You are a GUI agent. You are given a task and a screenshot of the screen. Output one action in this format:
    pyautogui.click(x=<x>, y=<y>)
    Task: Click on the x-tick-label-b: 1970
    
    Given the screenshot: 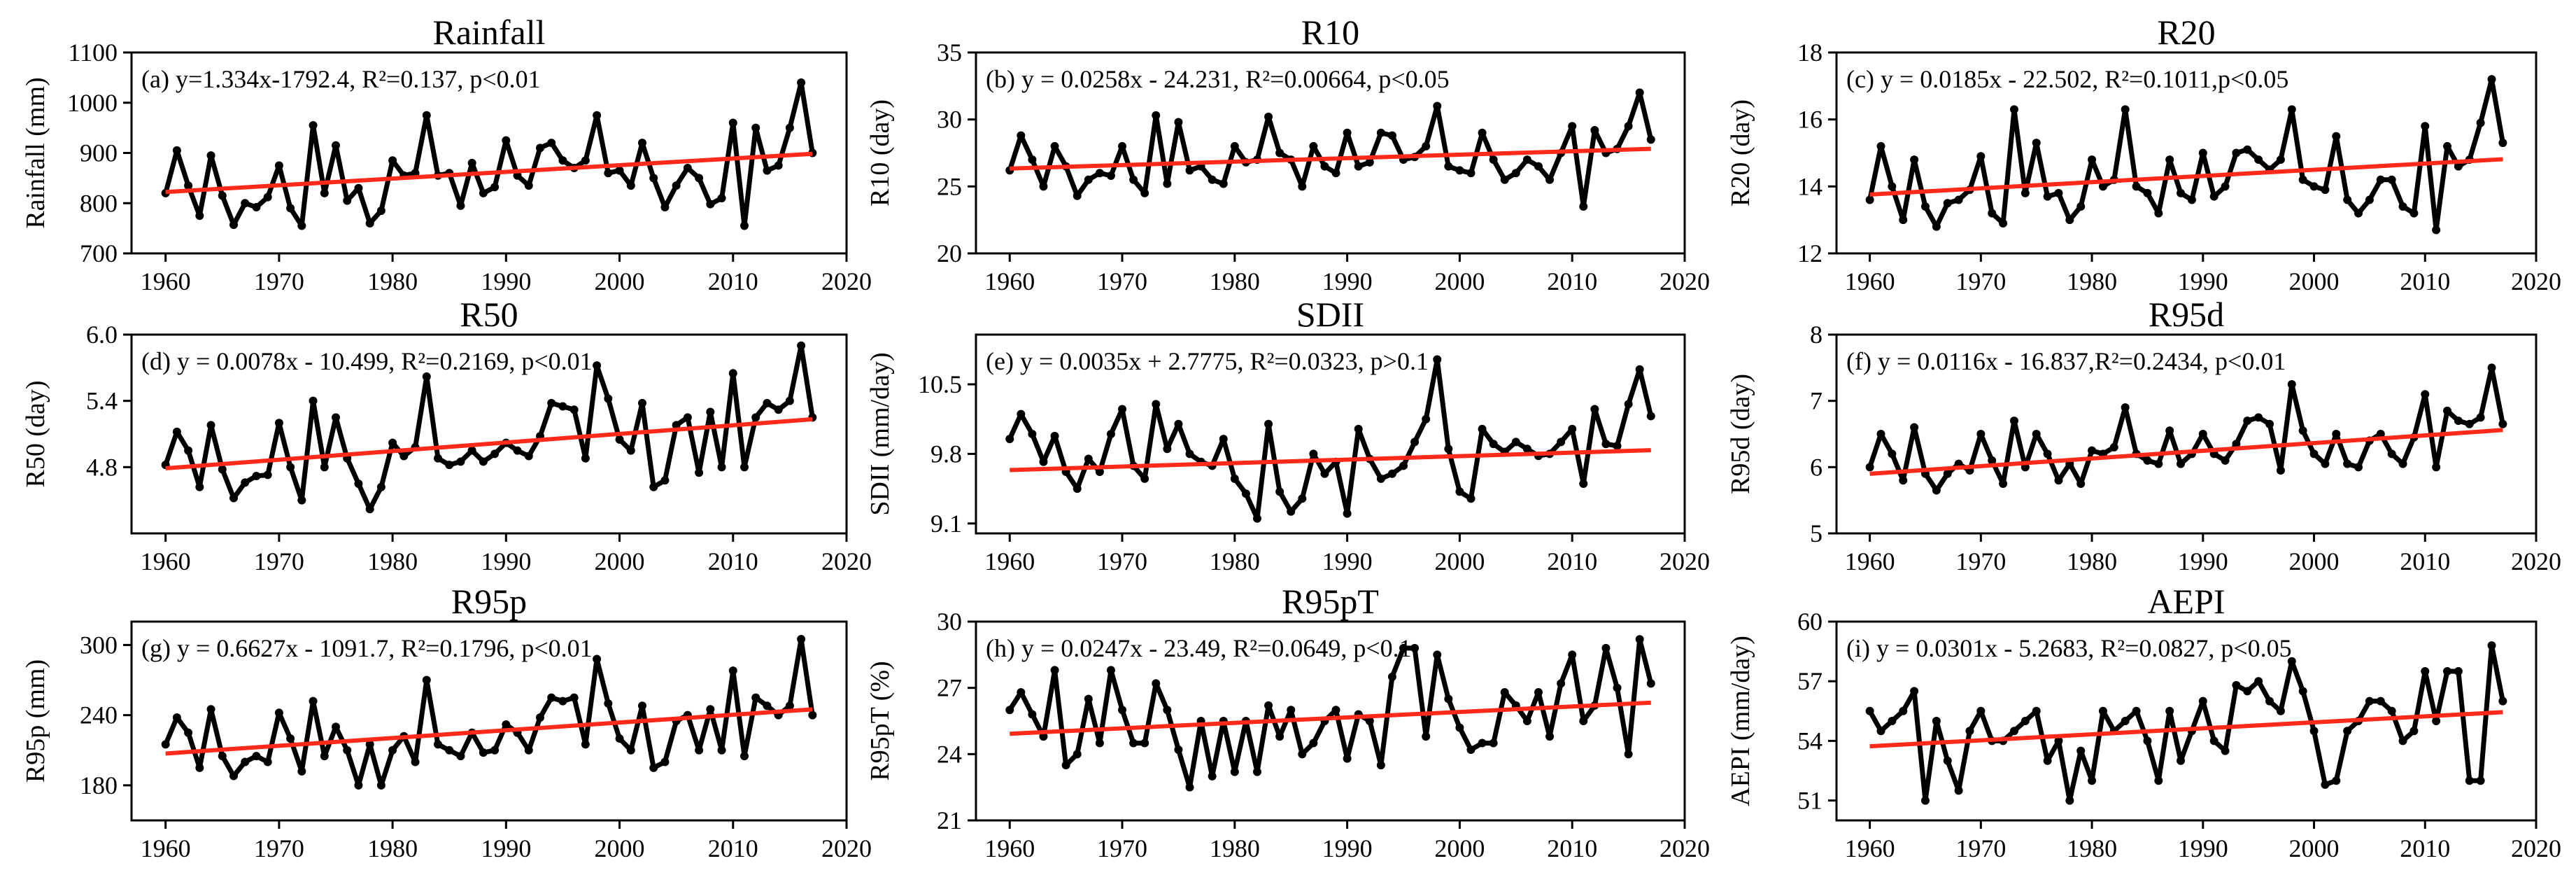 What is the action you would take?
    pyautogui.click(x=1122, y=281)
    